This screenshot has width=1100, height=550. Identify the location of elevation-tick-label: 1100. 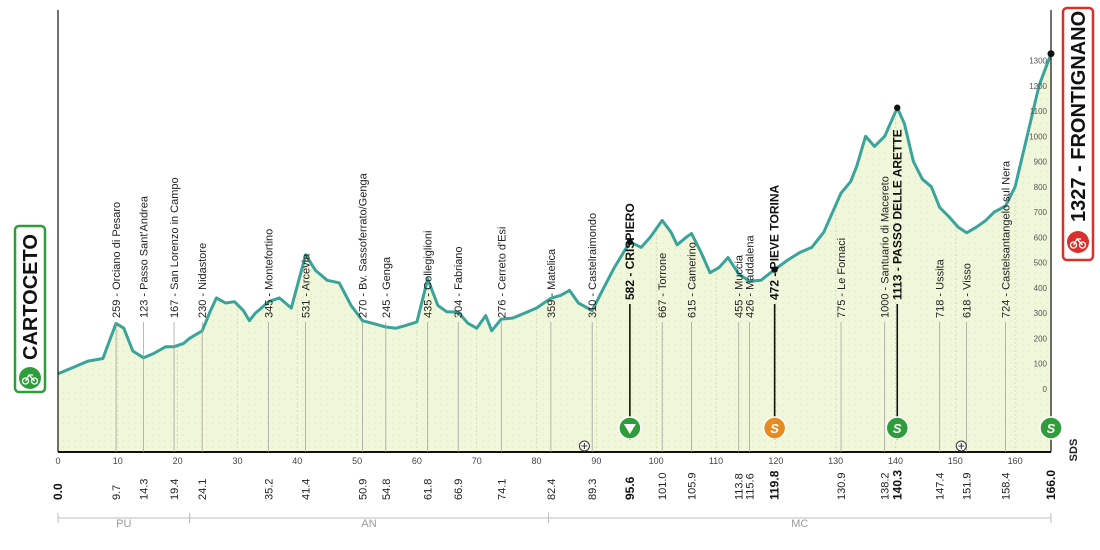
(1039, 111).